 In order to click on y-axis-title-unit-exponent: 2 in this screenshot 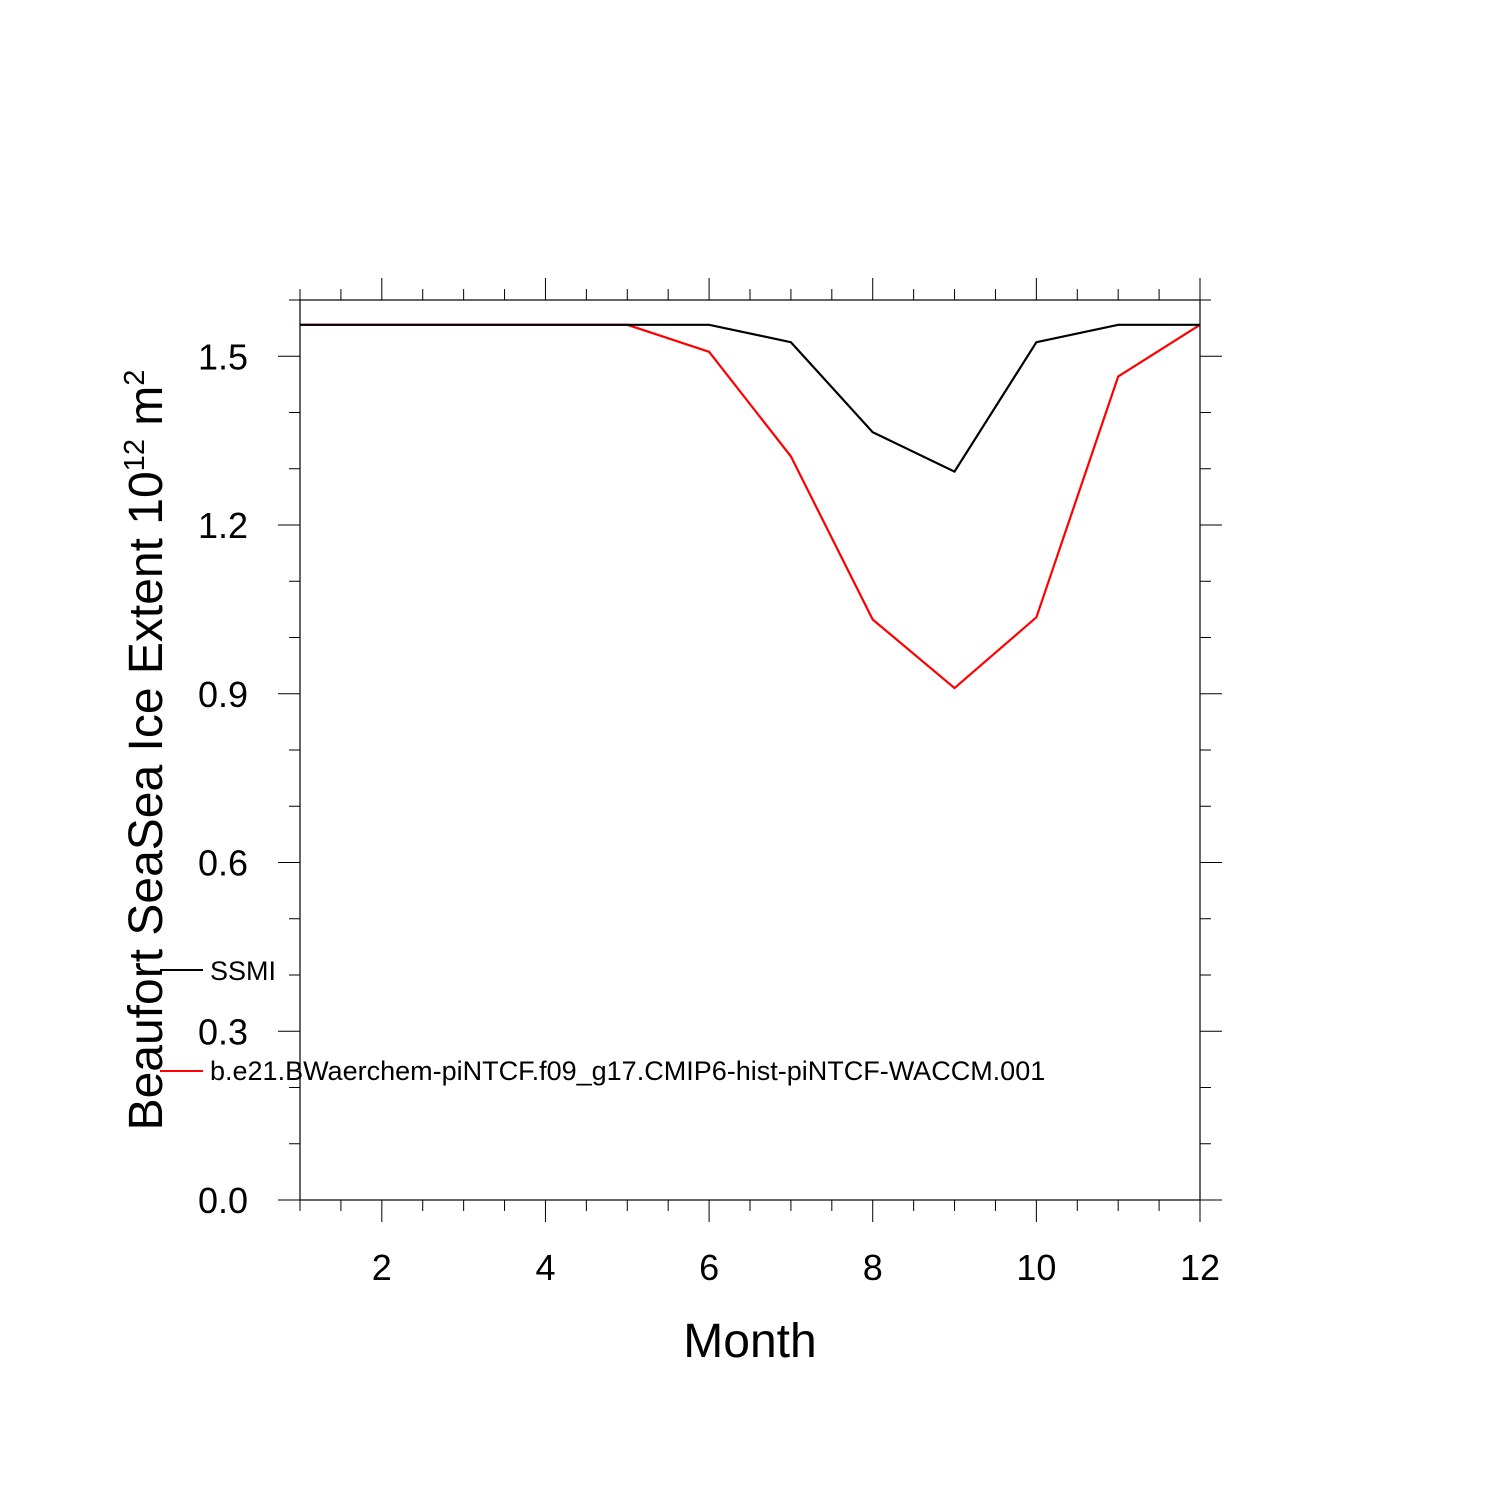, I will do `click(135, 378)`.